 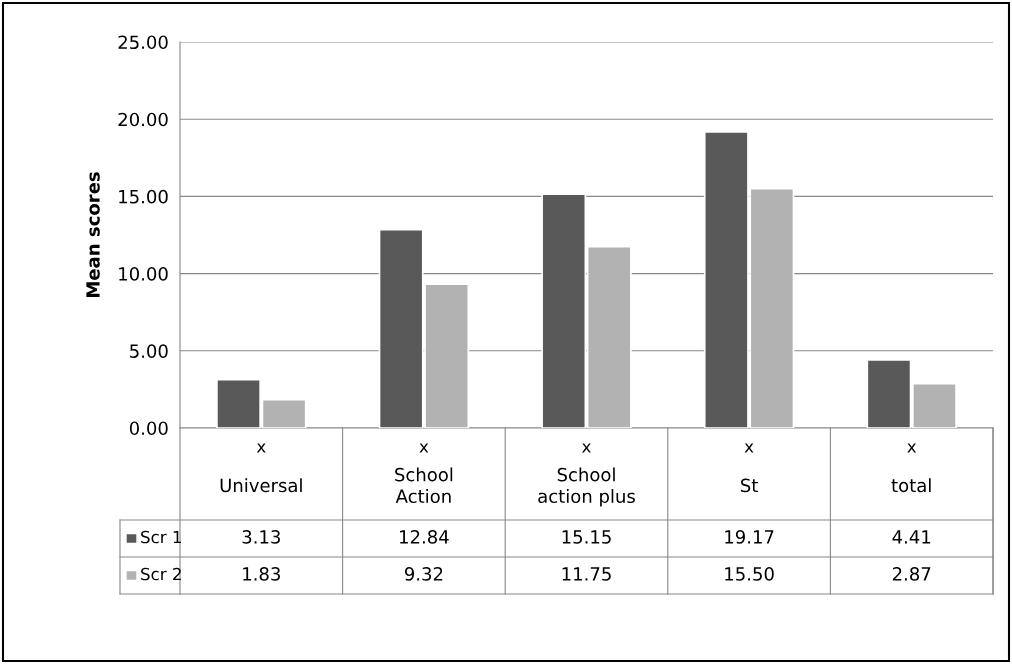 What do you see at coordinates (143, 196) in the screenshot?
I see `y-tick-label: 15.00` at bounding box center [143, 196].